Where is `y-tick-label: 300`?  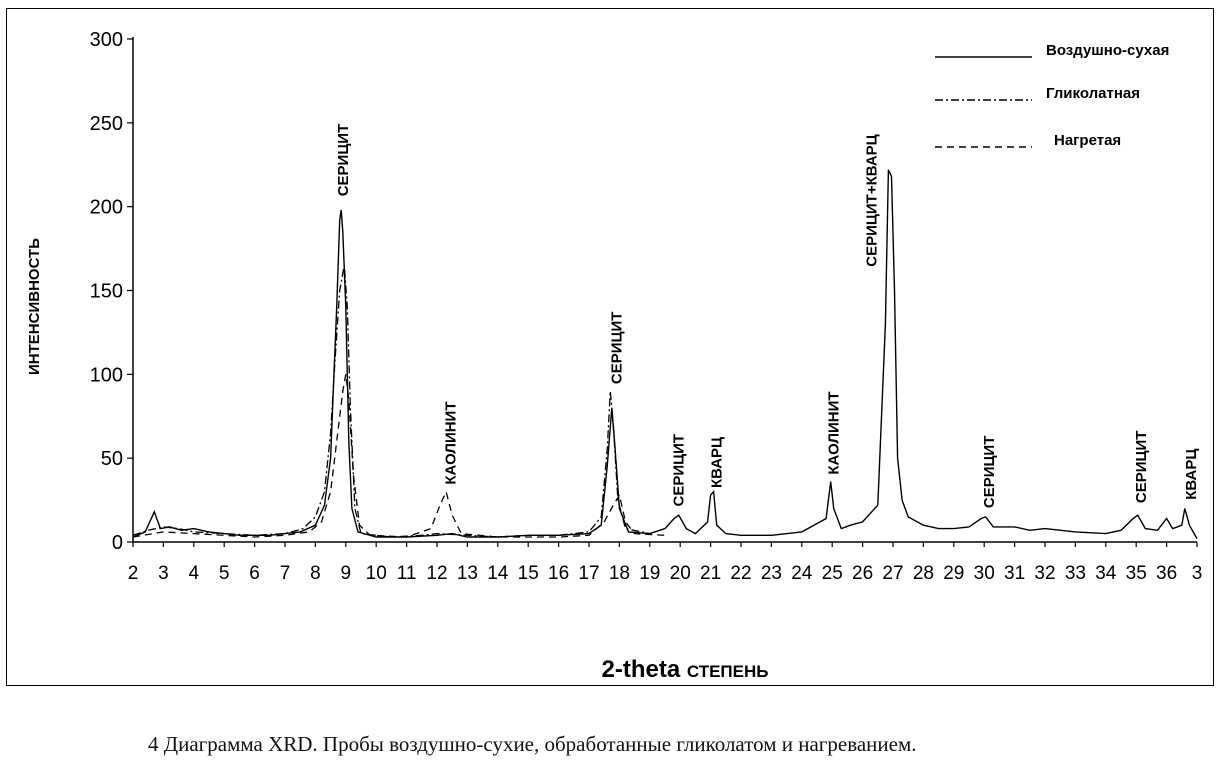
y-tick-label: 300 is located at coordinates (106, 40).